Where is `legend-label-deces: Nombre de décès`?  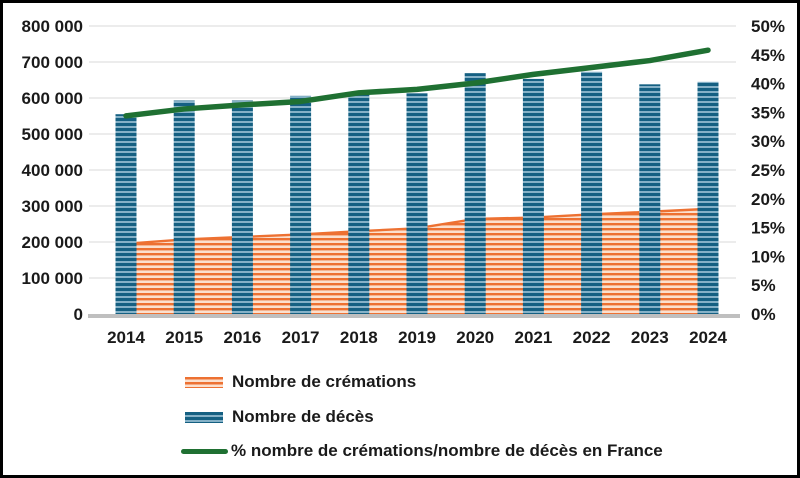 legend-label-deces: Nombre de décès is located at coordinates (303, 416).